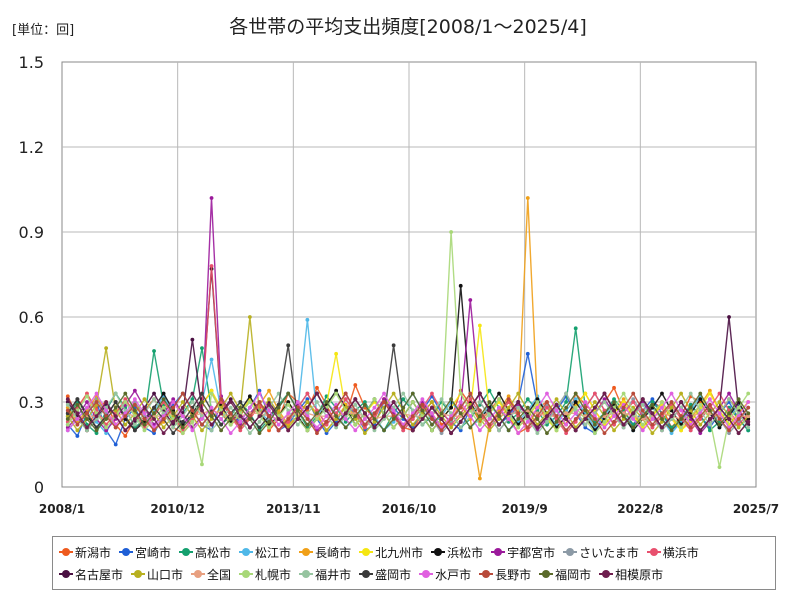 This screenshot has width=800, height=600. I want to click on series-line, so click(408, 413).